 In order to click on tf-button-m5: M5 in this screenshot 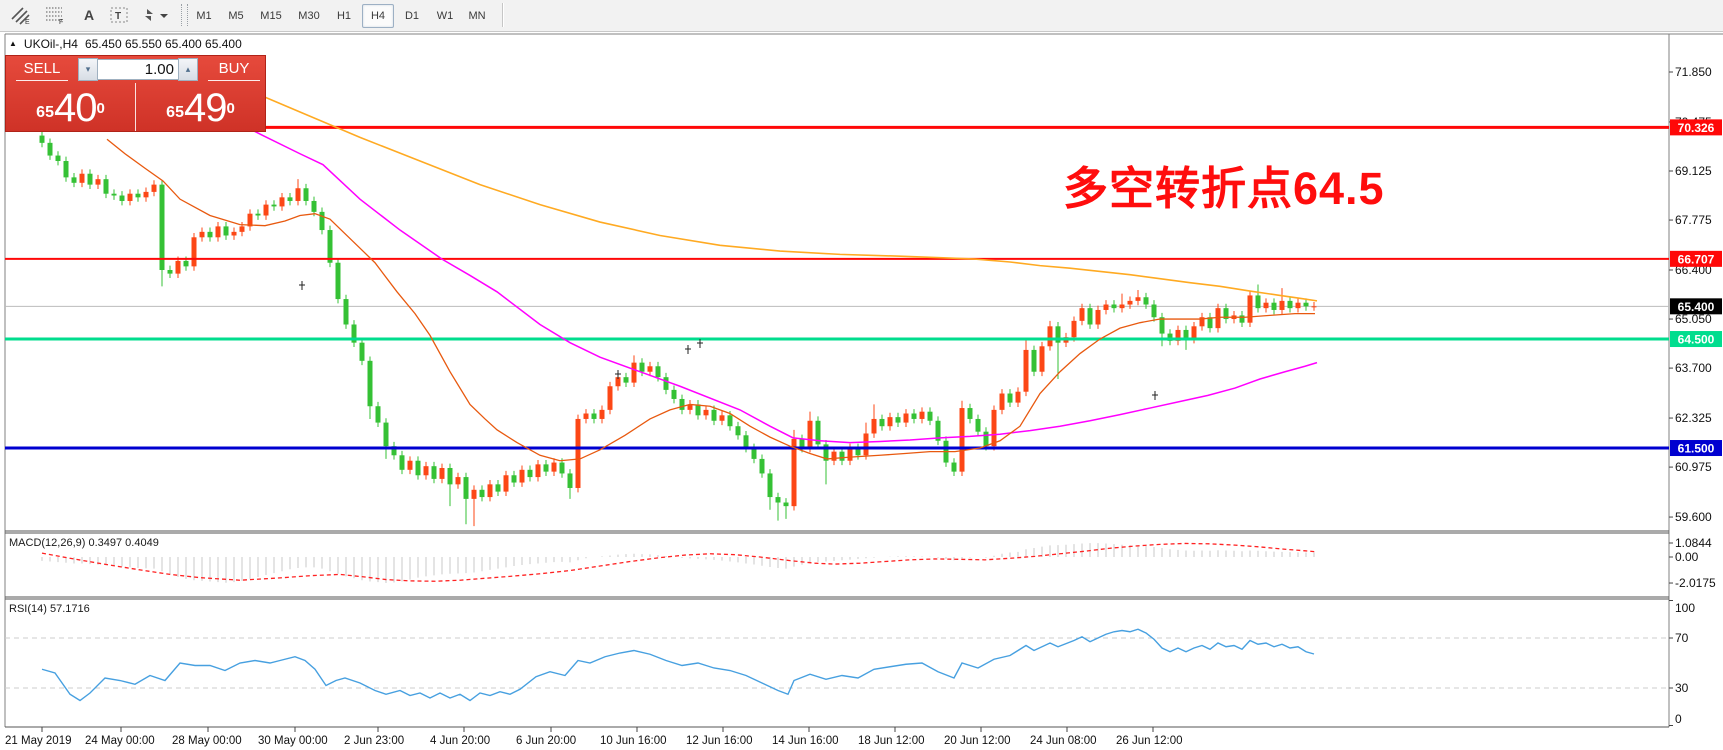, I will do `click(236, 16)`.